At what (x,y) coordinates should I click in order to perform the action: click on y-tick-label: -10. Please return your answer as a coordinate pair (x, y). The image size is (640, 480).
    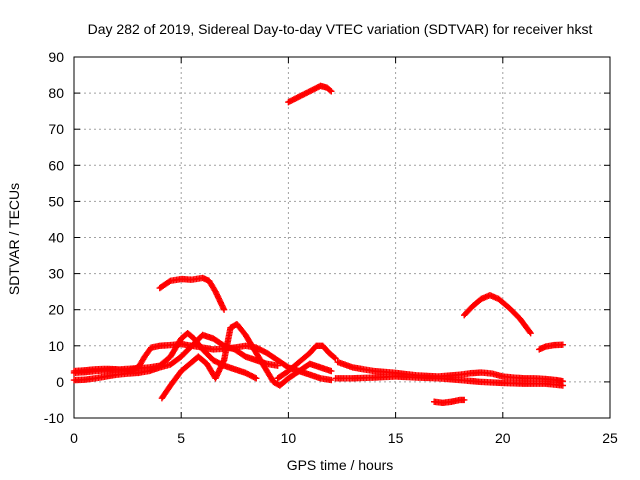
    Looking at the image, I should click on (54, 418).